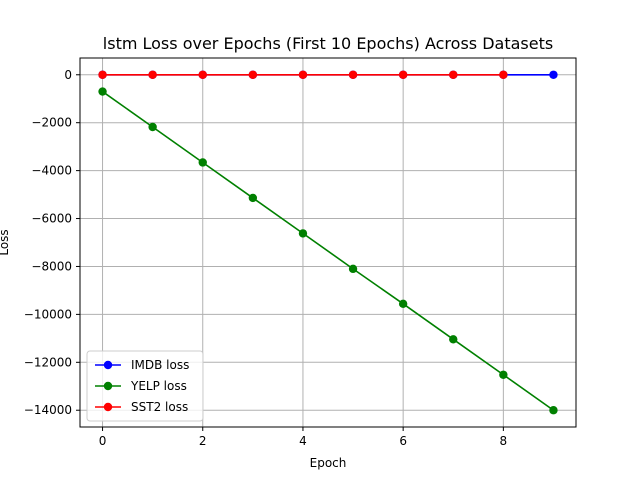 This screenshot has width=640, height=480. What do you see at coordinates (5, 242) in the screenshot?
I see `y-axis-label: Loss` at bounding box center [5, 242].